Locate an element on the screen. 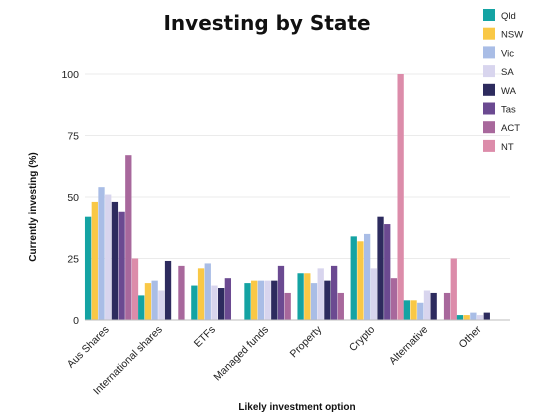 Image resolution: width=560 pixels, height=420 pixels. legend-label: WA is located at coordinates (509, 91).